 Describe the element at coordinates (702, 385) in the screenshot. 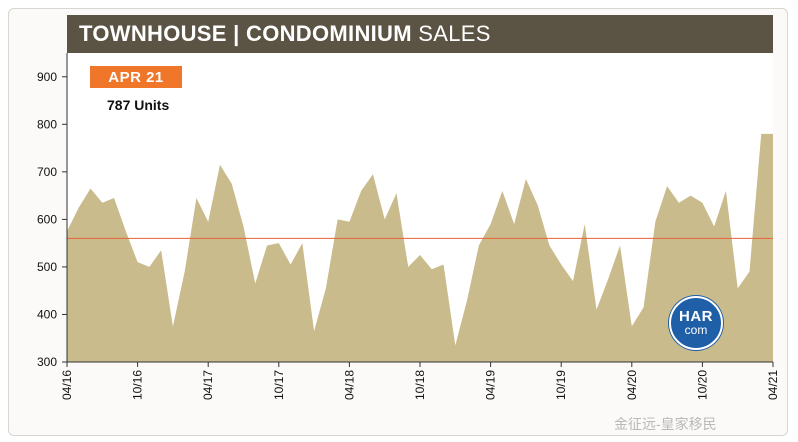

I see `x-tick-label: 10/20` at that location.